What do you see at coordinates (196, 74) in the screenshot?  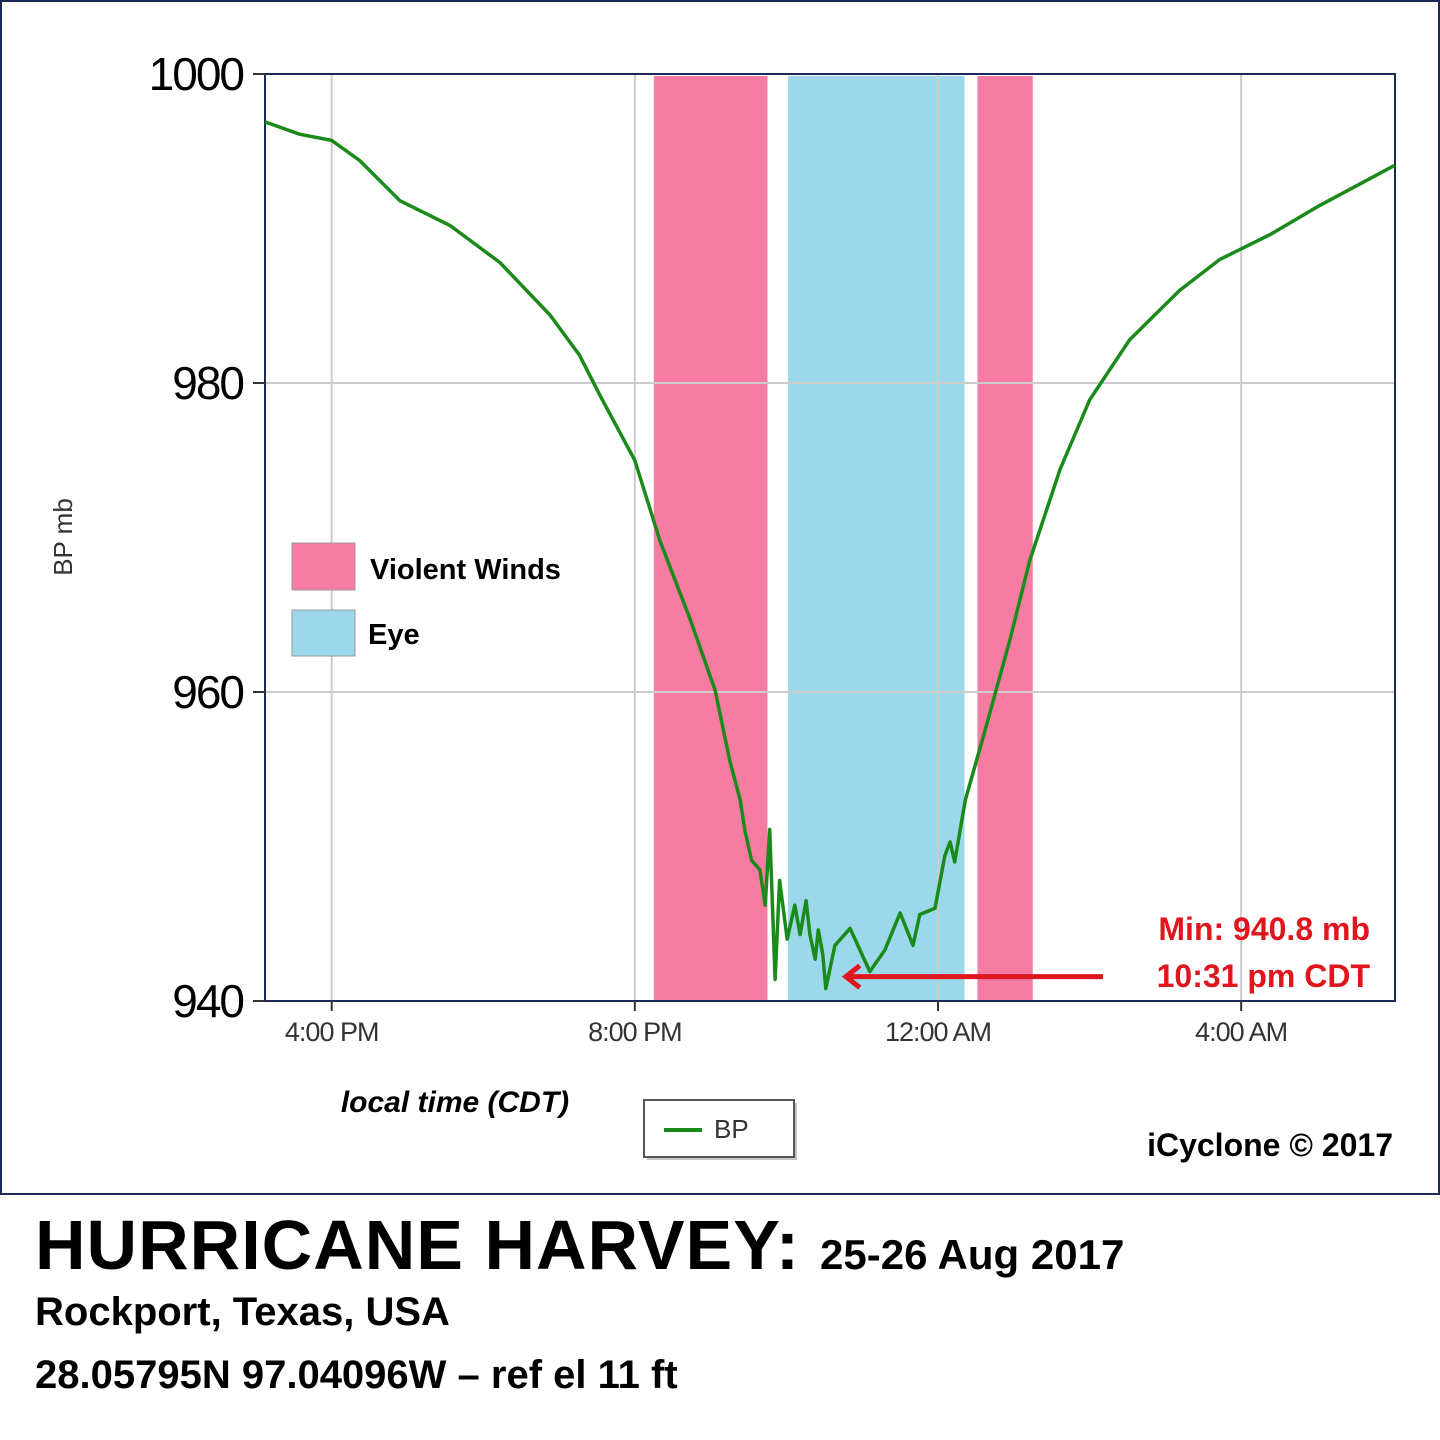 I see `y-tick-label: 1000` at bounding box center [196, 74].